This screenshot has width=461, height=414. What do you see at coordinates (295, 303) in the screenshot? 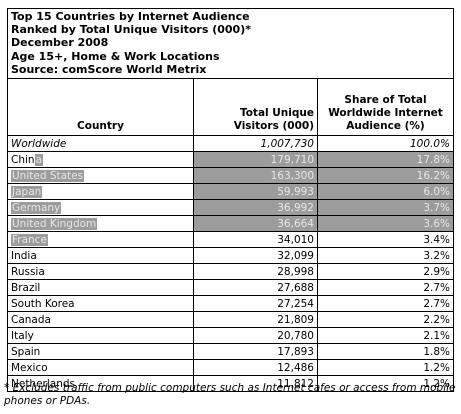
I see `visitors-value: 27,254` at bounding box center [295, 303].